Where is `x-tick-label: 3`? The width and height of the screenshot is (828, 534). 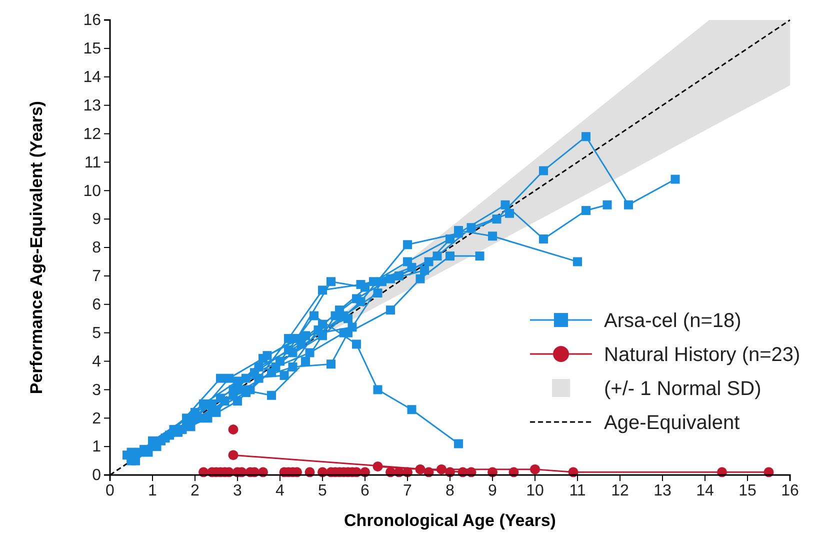 x-tick-label: 3 is located at coordinates (237, 491).